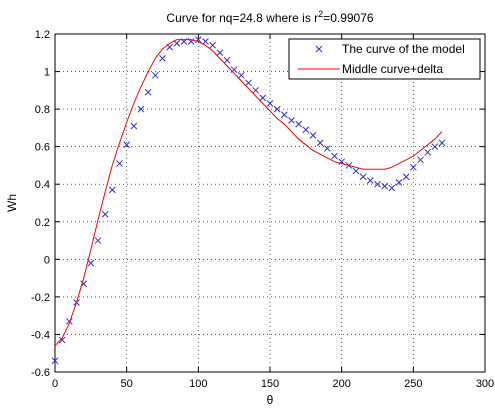 This screenshot has width=495, height=412. What do you see at coordinates (42, 223) in the screenshot?
I see `y-tick-label: 0.2` at bounding box center [42, 223].